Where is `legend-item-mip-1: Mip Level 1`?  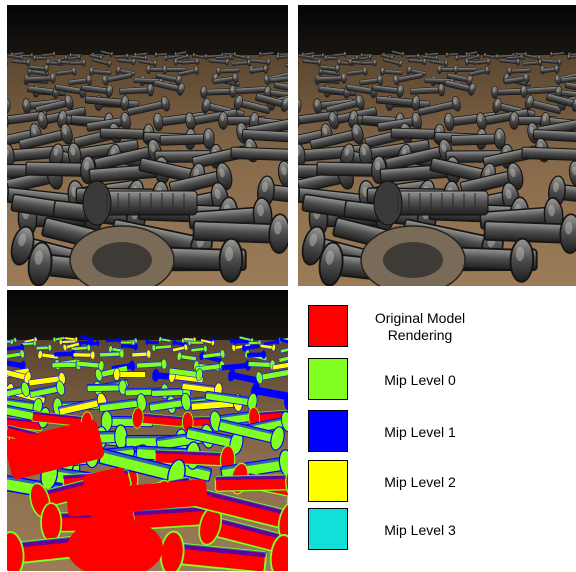 legend-item-mip-1: Mip Level 1 is located at coordinates (438, 432).